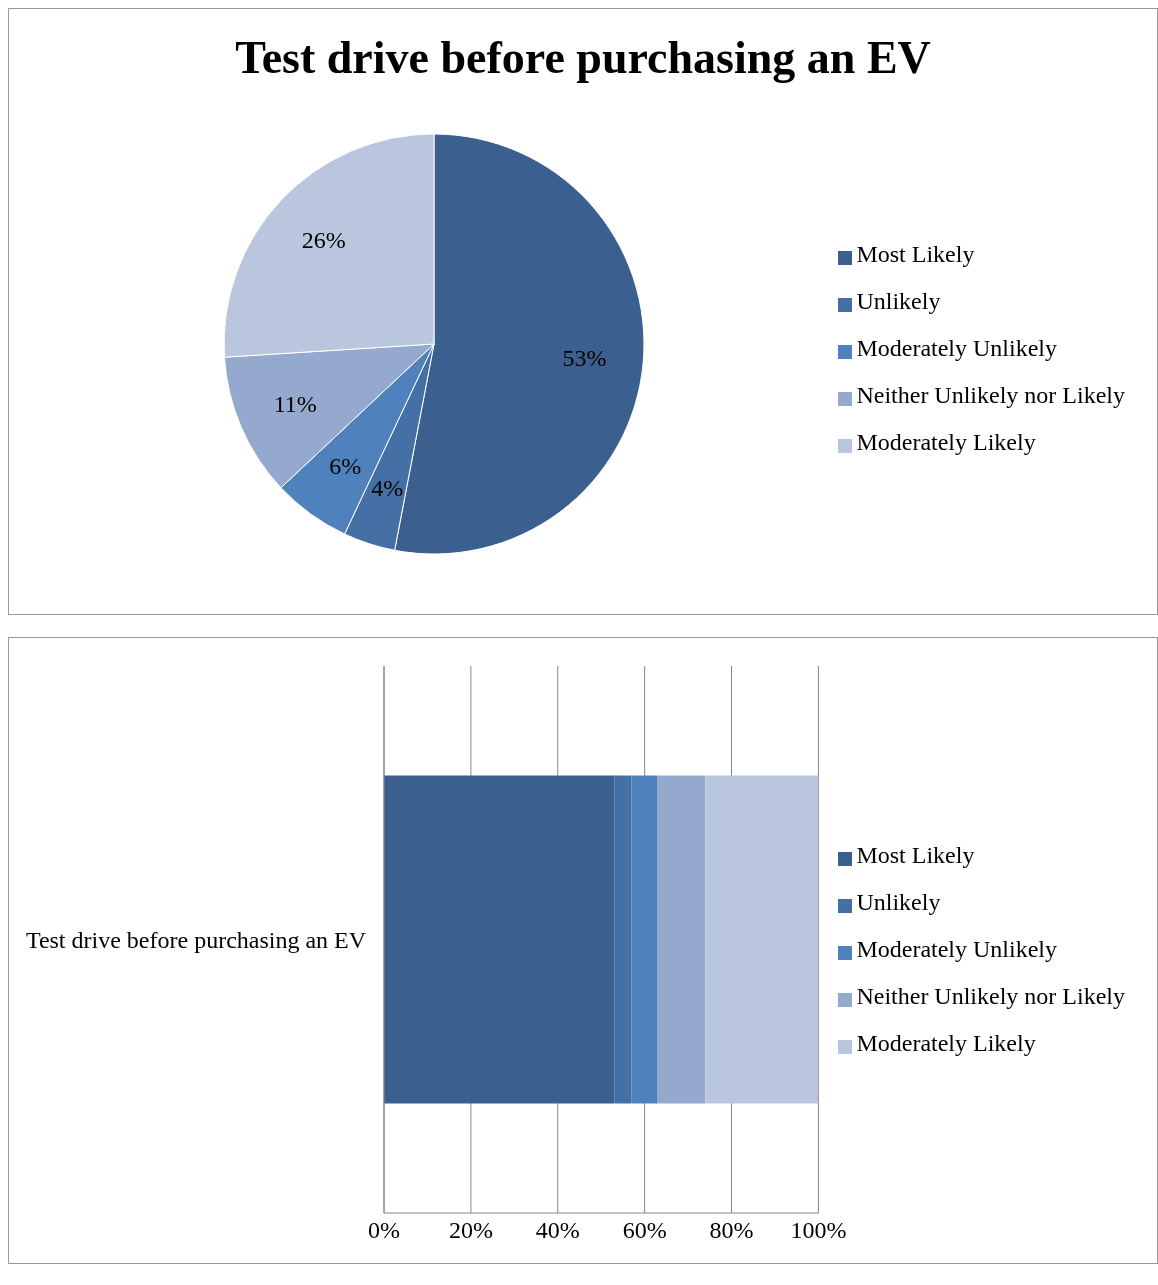  Describe the element at coordinates (323, 240) in the screenshot. I see `data-label: 26%` at that location.